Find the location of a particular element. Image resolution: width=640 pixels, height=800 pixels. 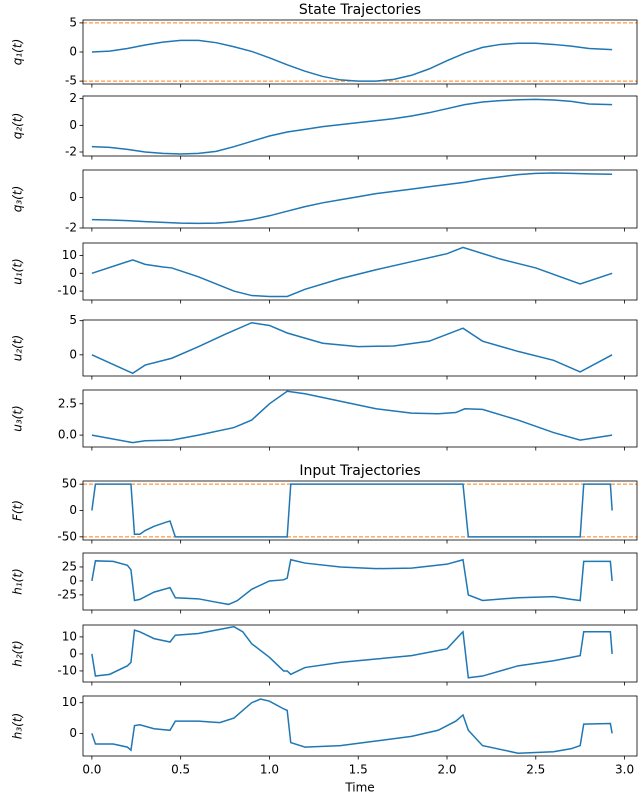

y-tick-label: 50 is located at coordinates (69, 484).